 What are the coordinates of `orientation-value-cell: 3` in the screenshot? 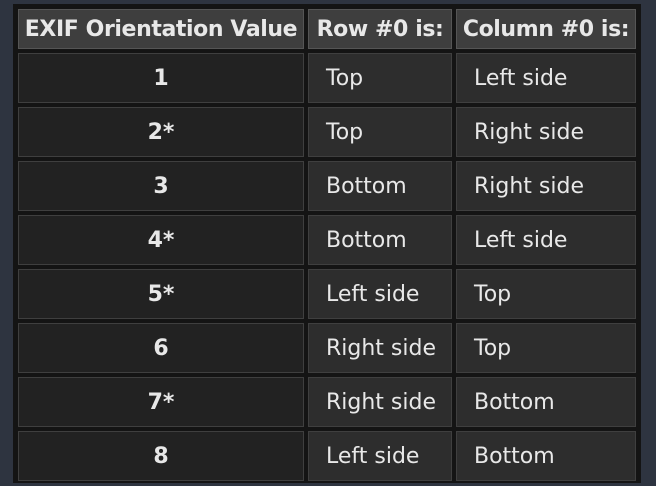 It's located at (161, 186).